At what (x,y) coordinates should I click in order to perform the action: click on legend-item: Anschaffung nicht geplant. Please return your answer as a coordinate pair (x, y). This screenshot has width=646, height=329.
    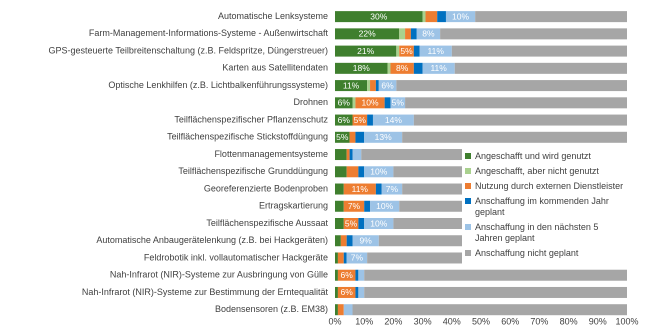
    Looking at the image, I should click on (545, 253).